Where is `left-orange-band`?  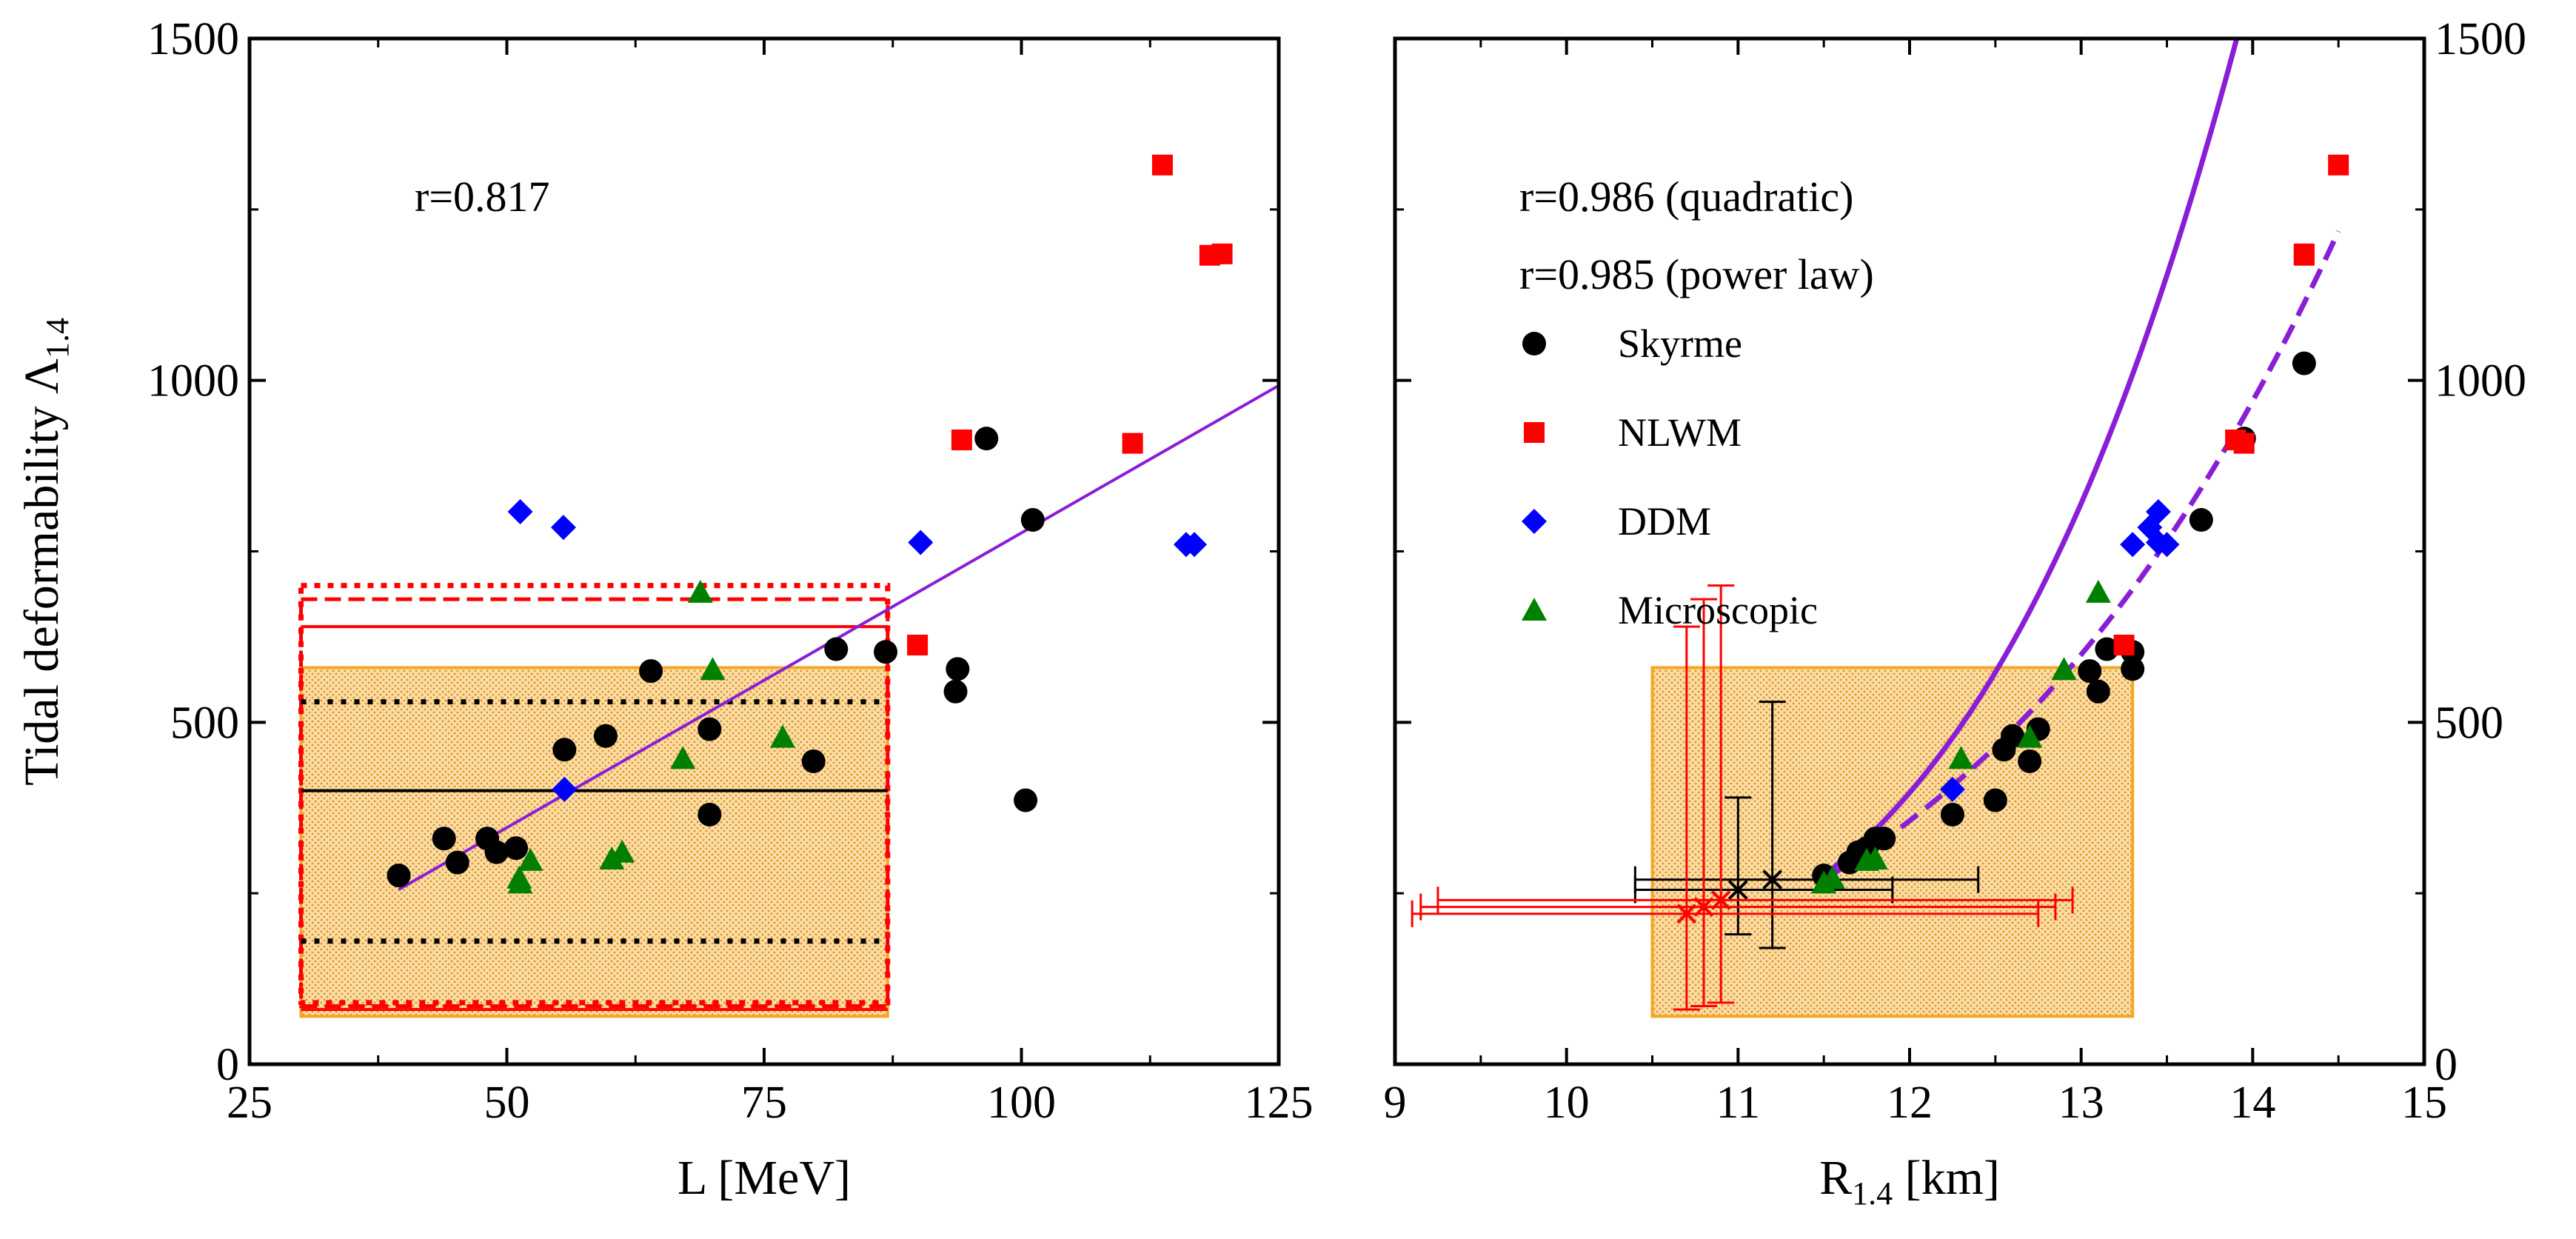
left-orange-band is located at coordinates (594, 842).